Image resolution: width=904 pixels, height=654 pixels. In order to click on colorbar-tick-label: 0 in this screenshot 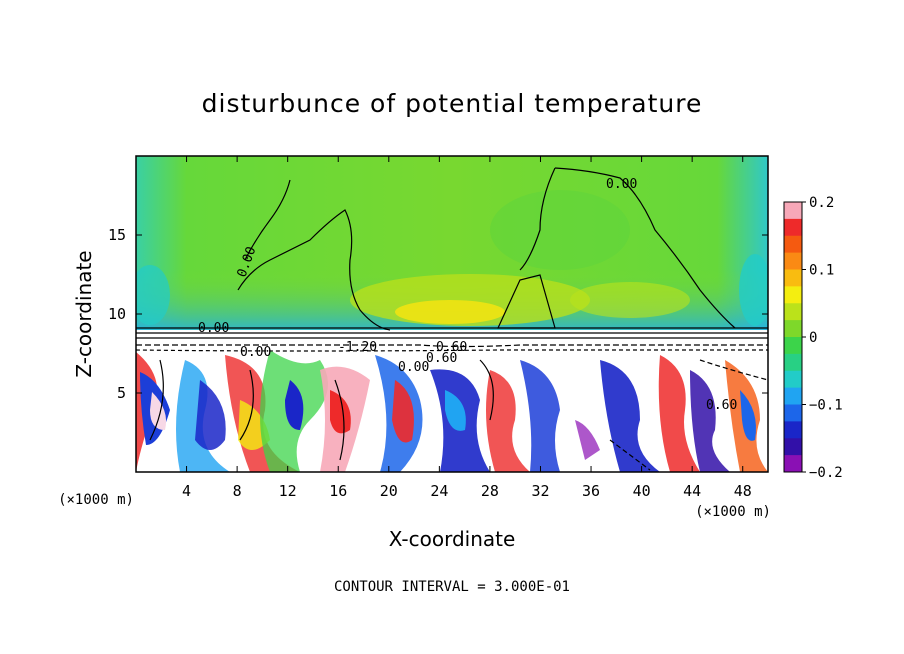, I will do `click(813, 338)`.